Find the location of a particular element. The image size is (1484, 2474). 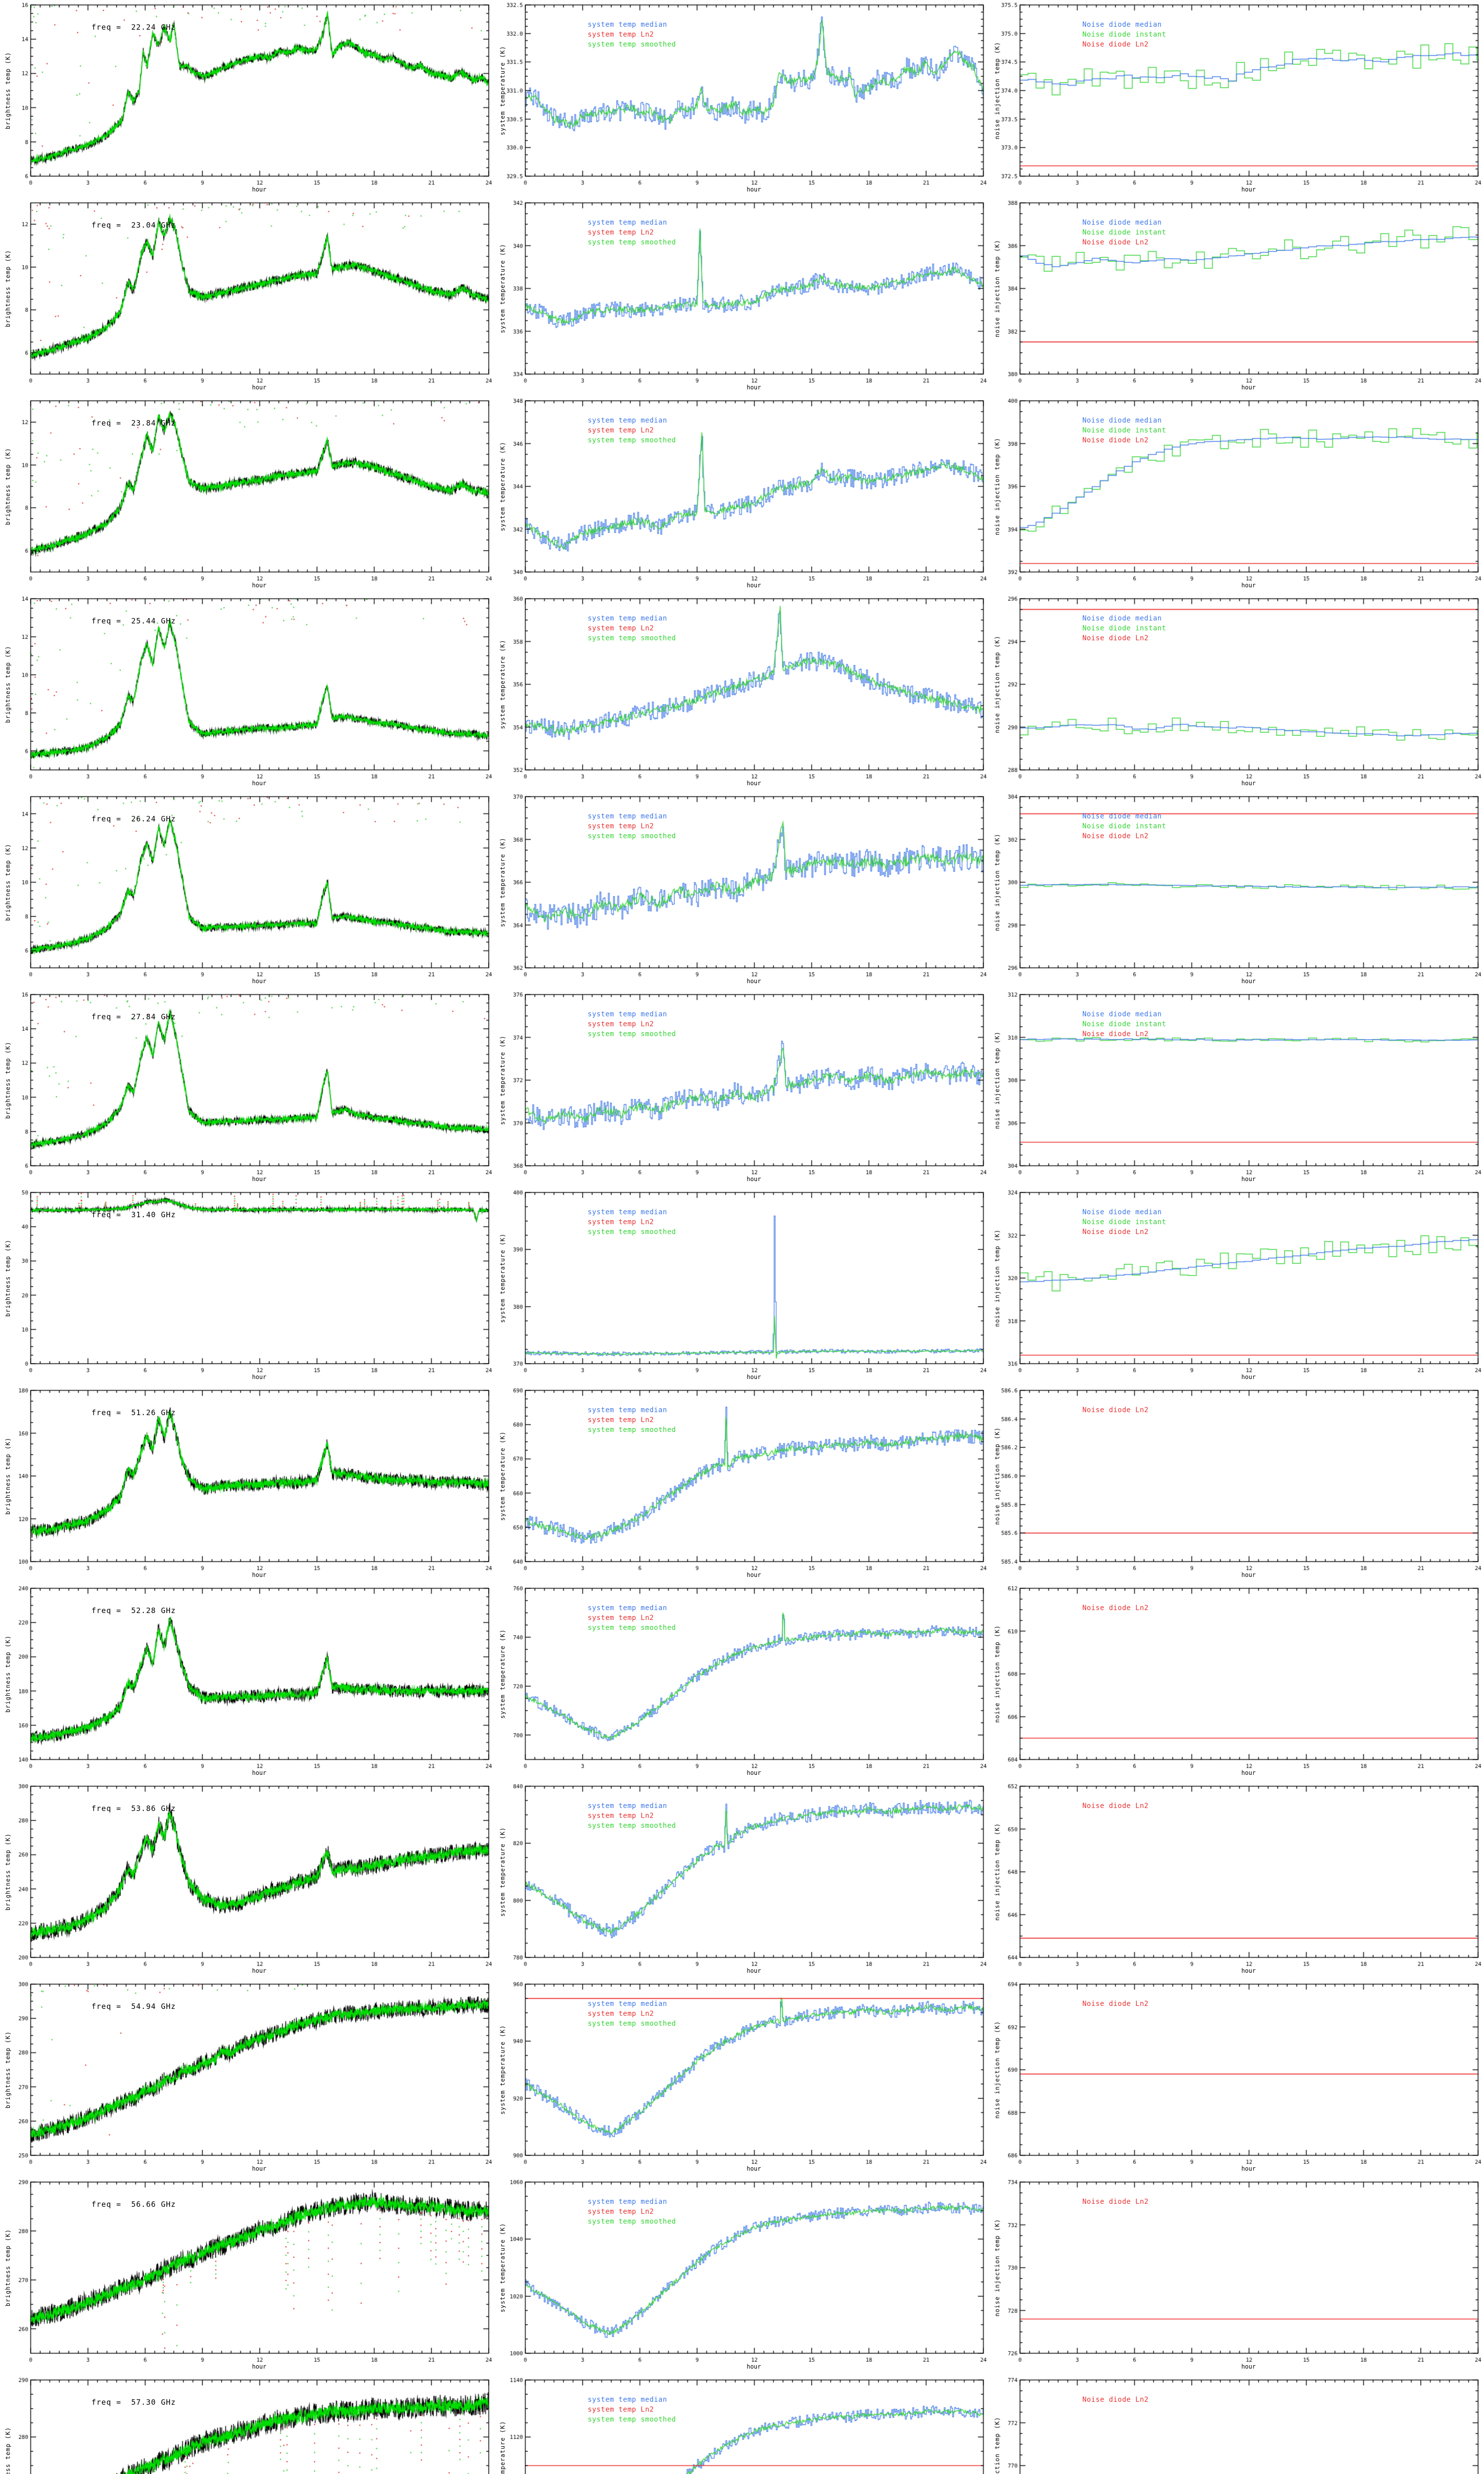

brightness-temp-plot-row-2: brightness temp (K) hour freq = 23.04 GHz is located at coordinates (247, 297).